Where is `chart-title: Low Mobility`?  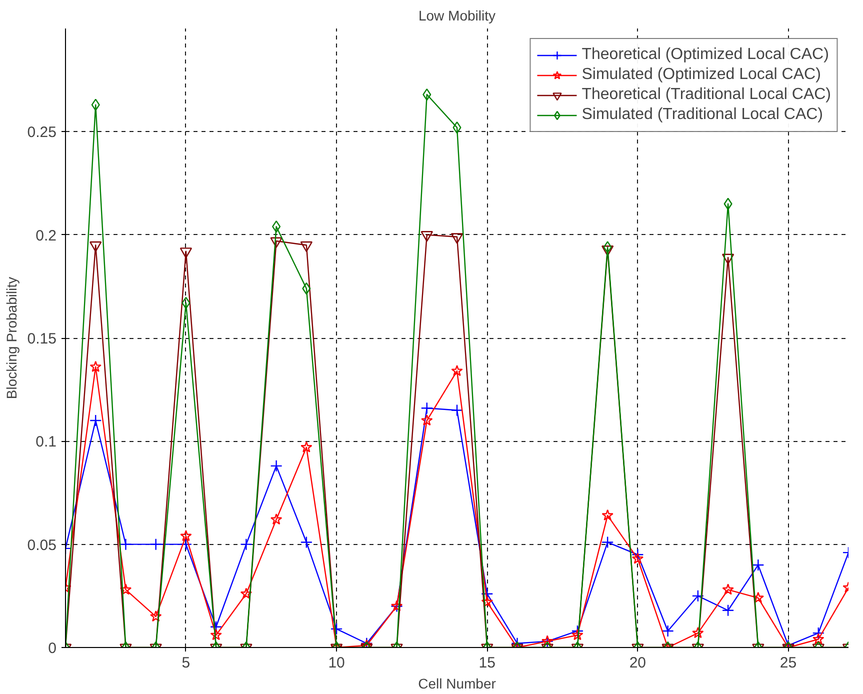
chart-title: Low Mobility is located at coordinates (457, 16).